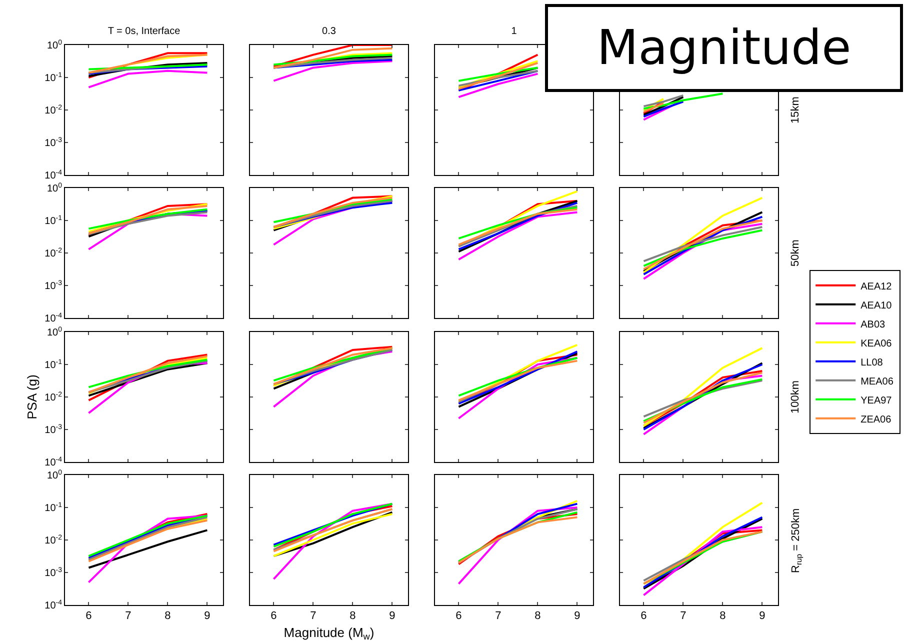 This screenshot has height=644, width=911. Describe the element at coordinates (514, 31) in the screenshot. I see `chart-title: 1` at that location.